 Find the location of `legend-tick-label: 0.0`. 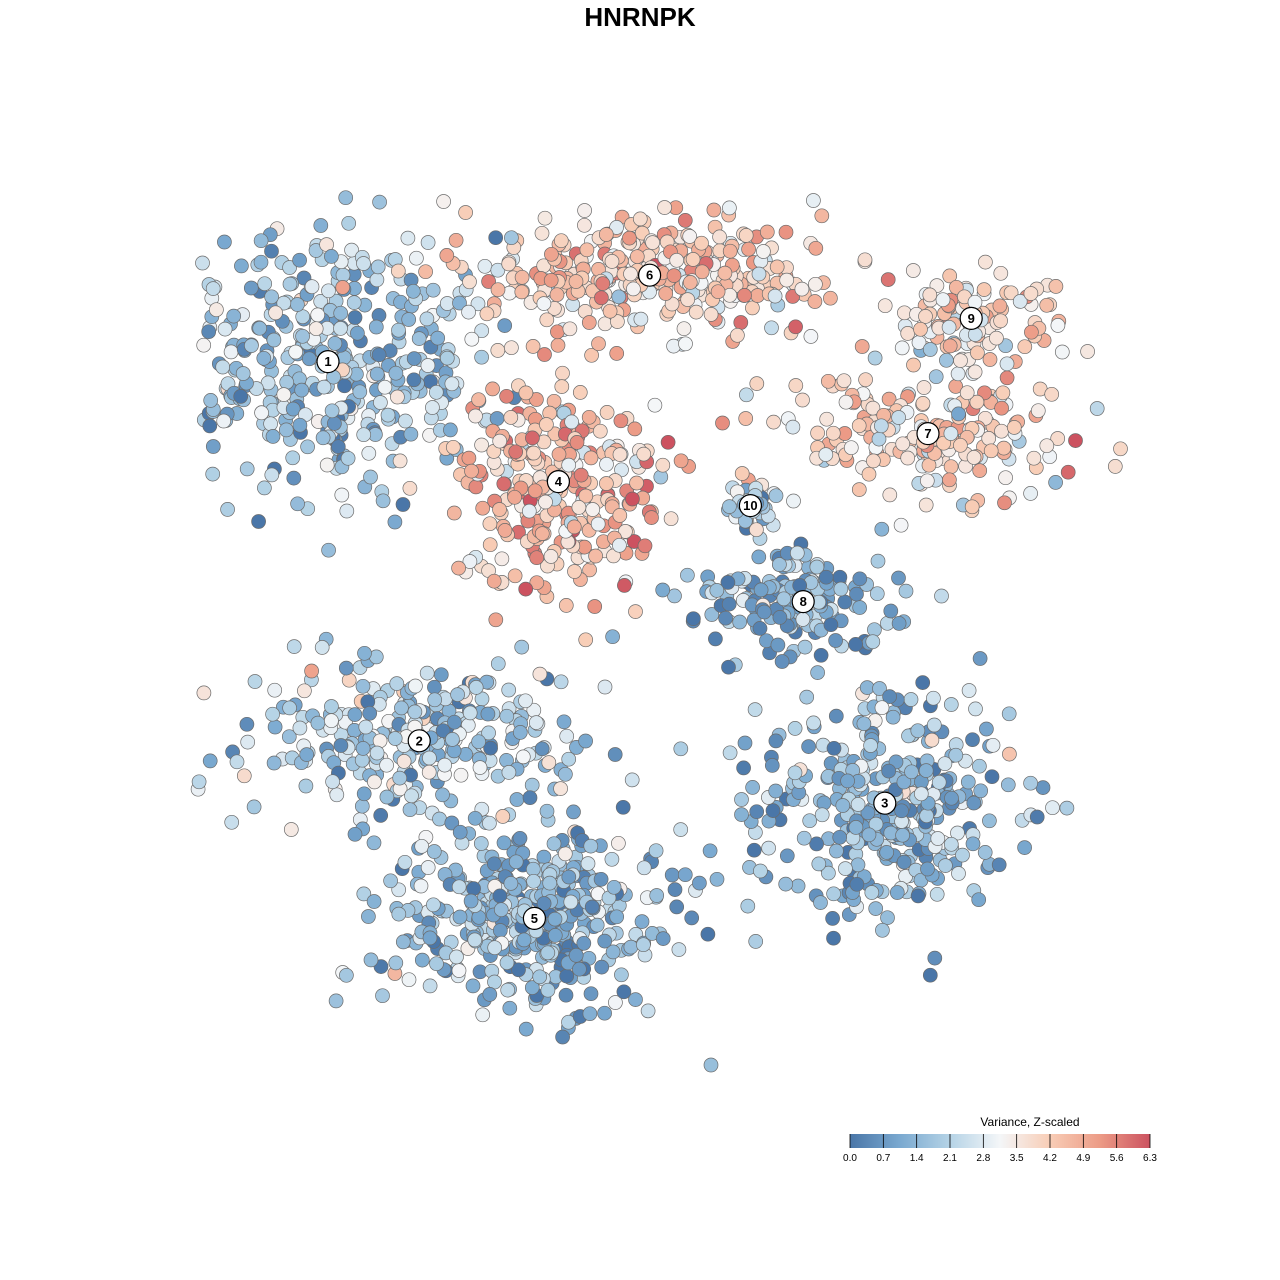

legend-tick-label: 0.0 is located at coordinates (850, 1158).